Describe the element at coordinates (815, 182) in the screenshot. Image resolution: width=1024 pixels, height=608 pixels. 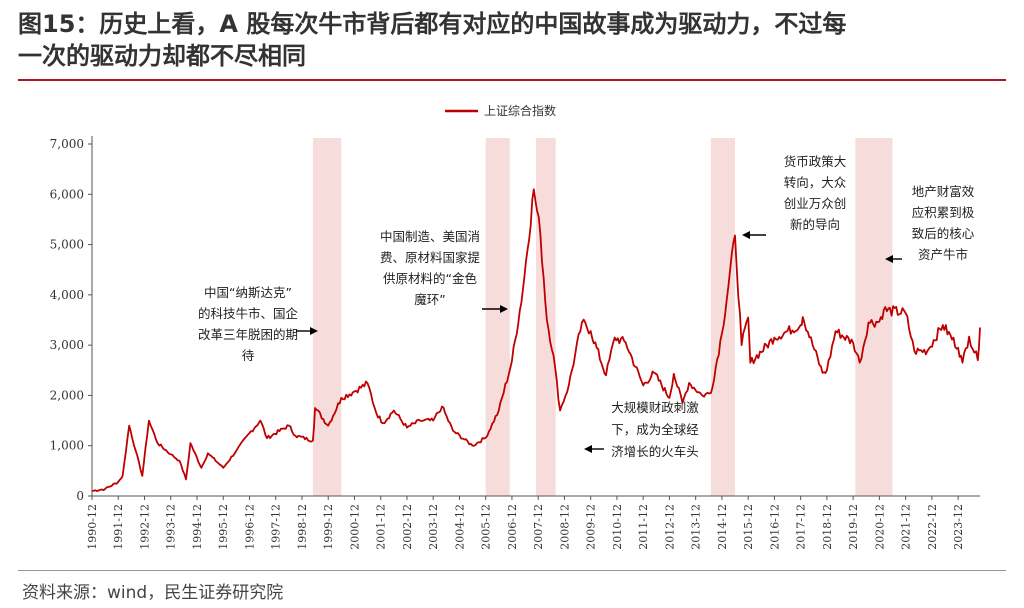
I see `annotation-4-line: 转向，大众` at that location.